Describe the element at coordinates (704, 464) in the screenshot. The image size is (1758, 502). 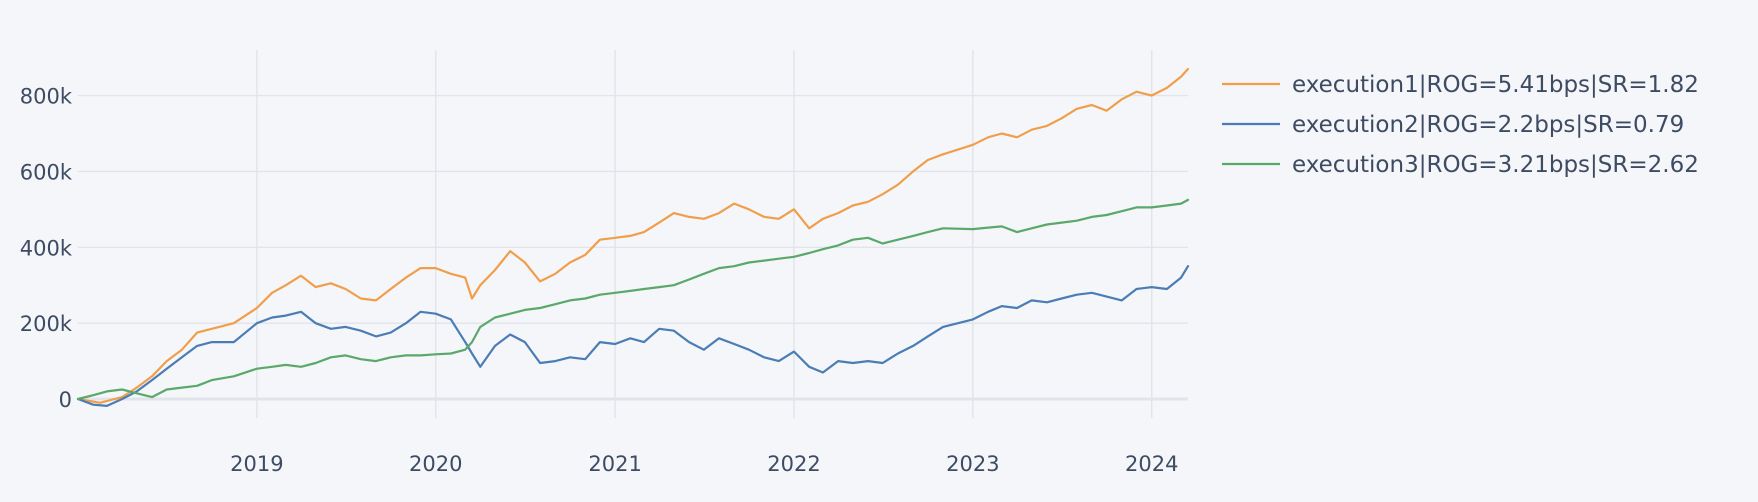
I see `x-axis: 2019 2020 2021 2022 2023 2024` at that location.